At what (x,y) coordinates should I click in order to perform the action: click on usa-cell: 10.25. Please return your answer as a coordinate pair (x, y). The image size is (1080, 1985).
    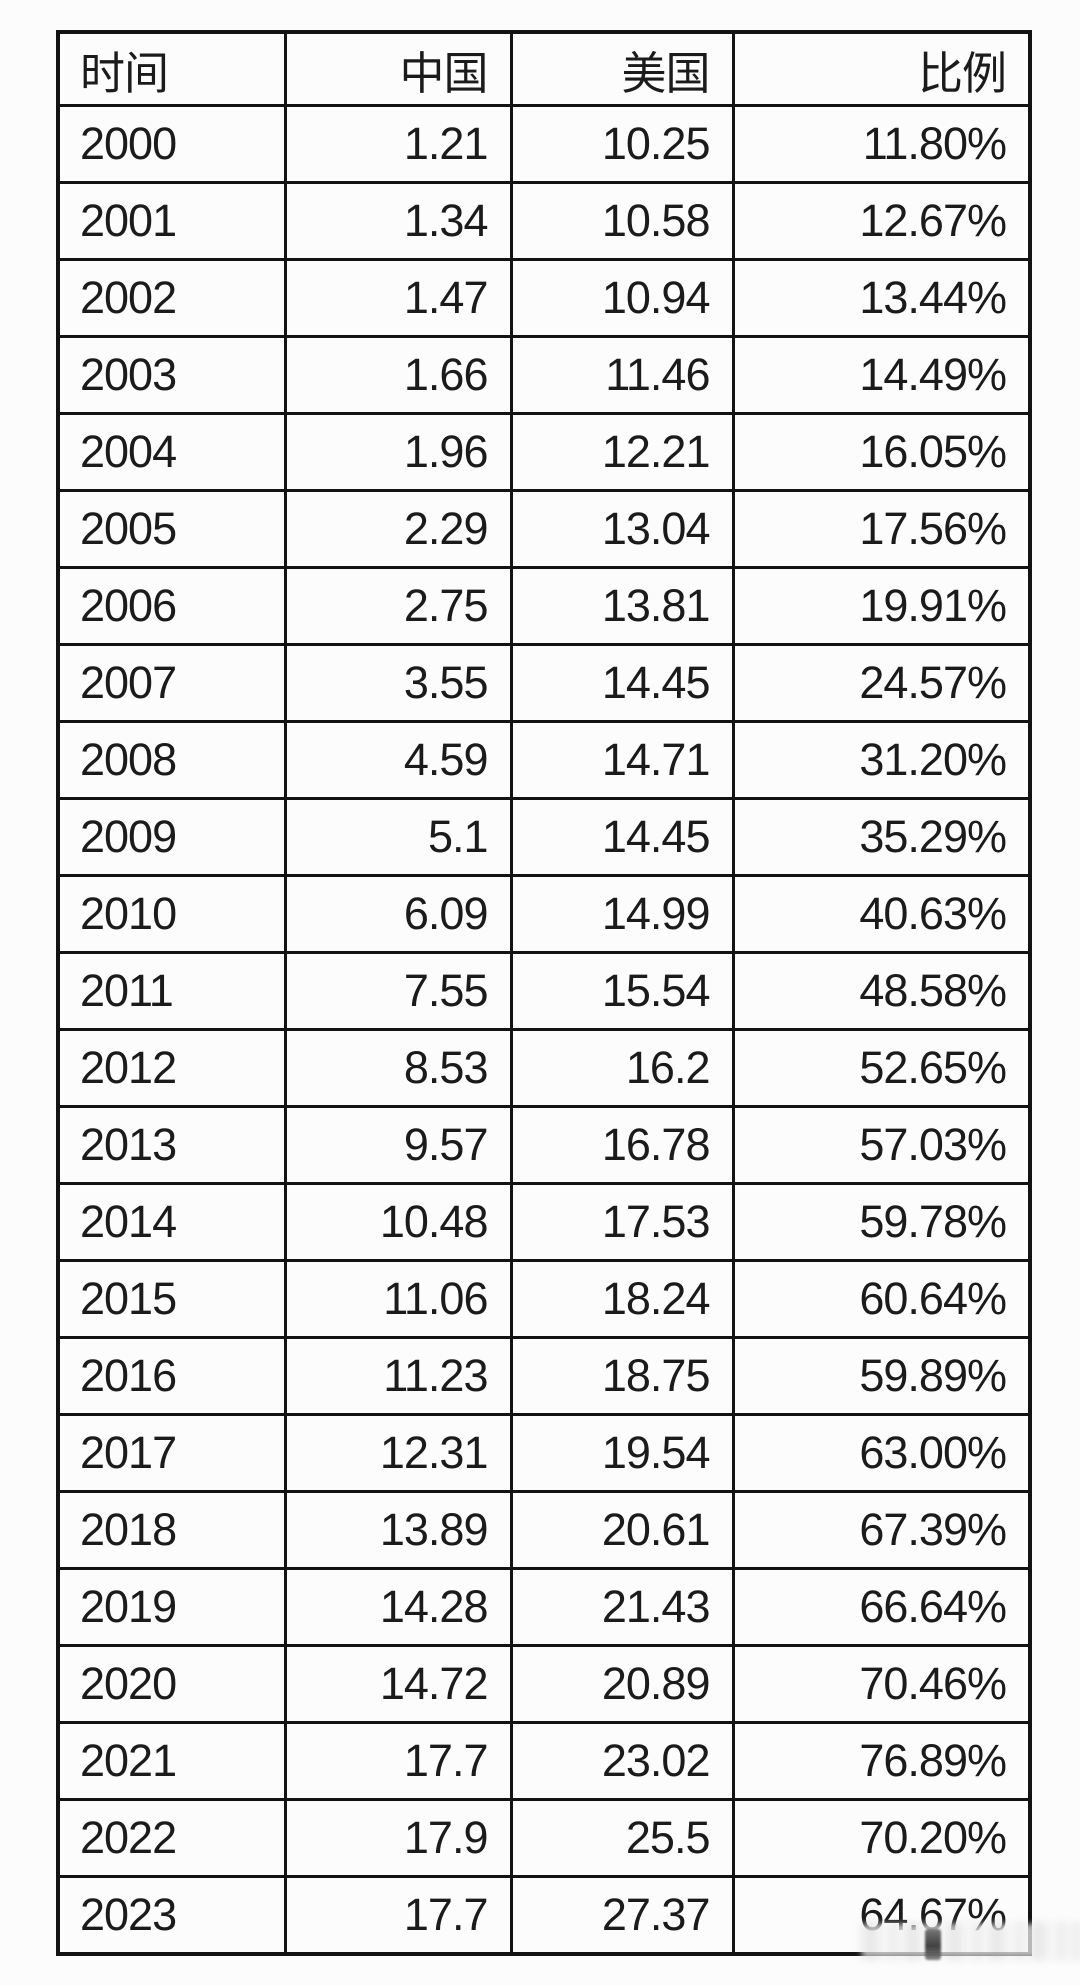
    Looking at the image, I should click on (622, 144).